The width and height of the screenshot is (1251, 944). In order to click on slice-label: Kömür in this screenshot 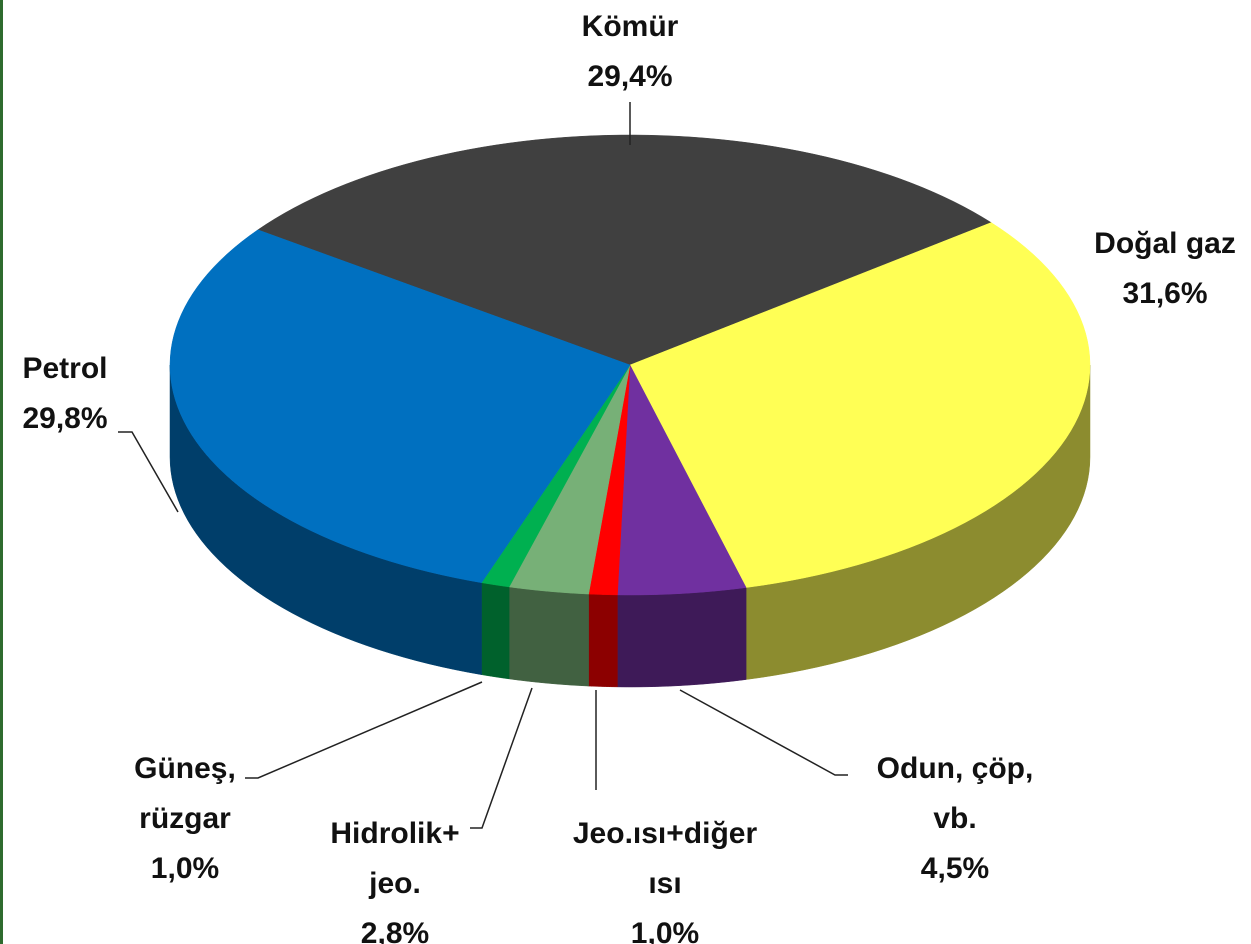, I will do `click(630, 26)`.